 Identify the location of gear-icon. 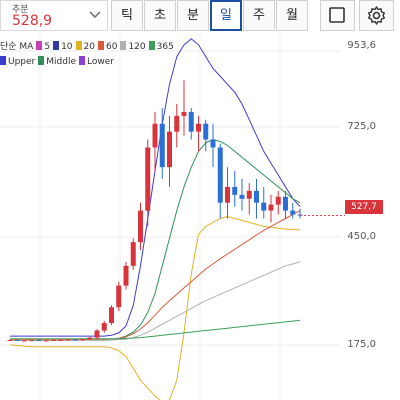
(376, 15).